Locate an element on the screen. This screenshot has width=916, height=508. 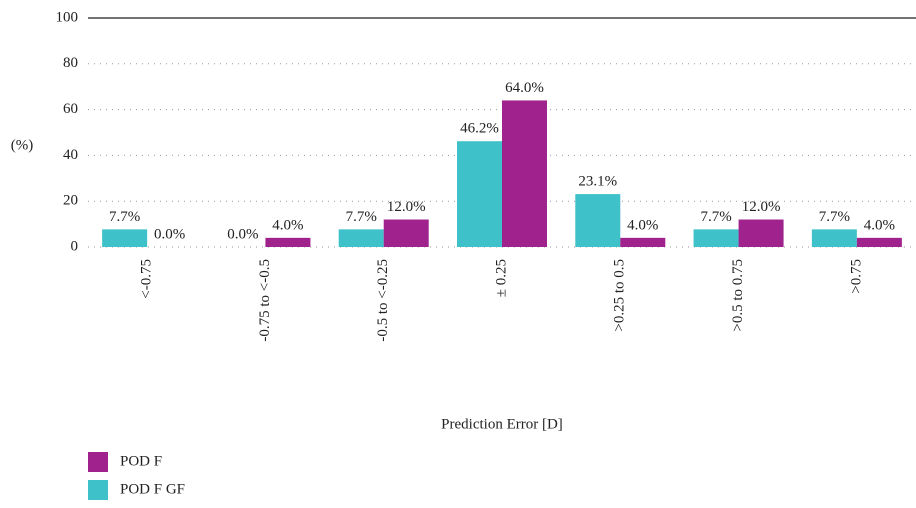
y-tick-label: 60 is located at coordinates (70, 109).